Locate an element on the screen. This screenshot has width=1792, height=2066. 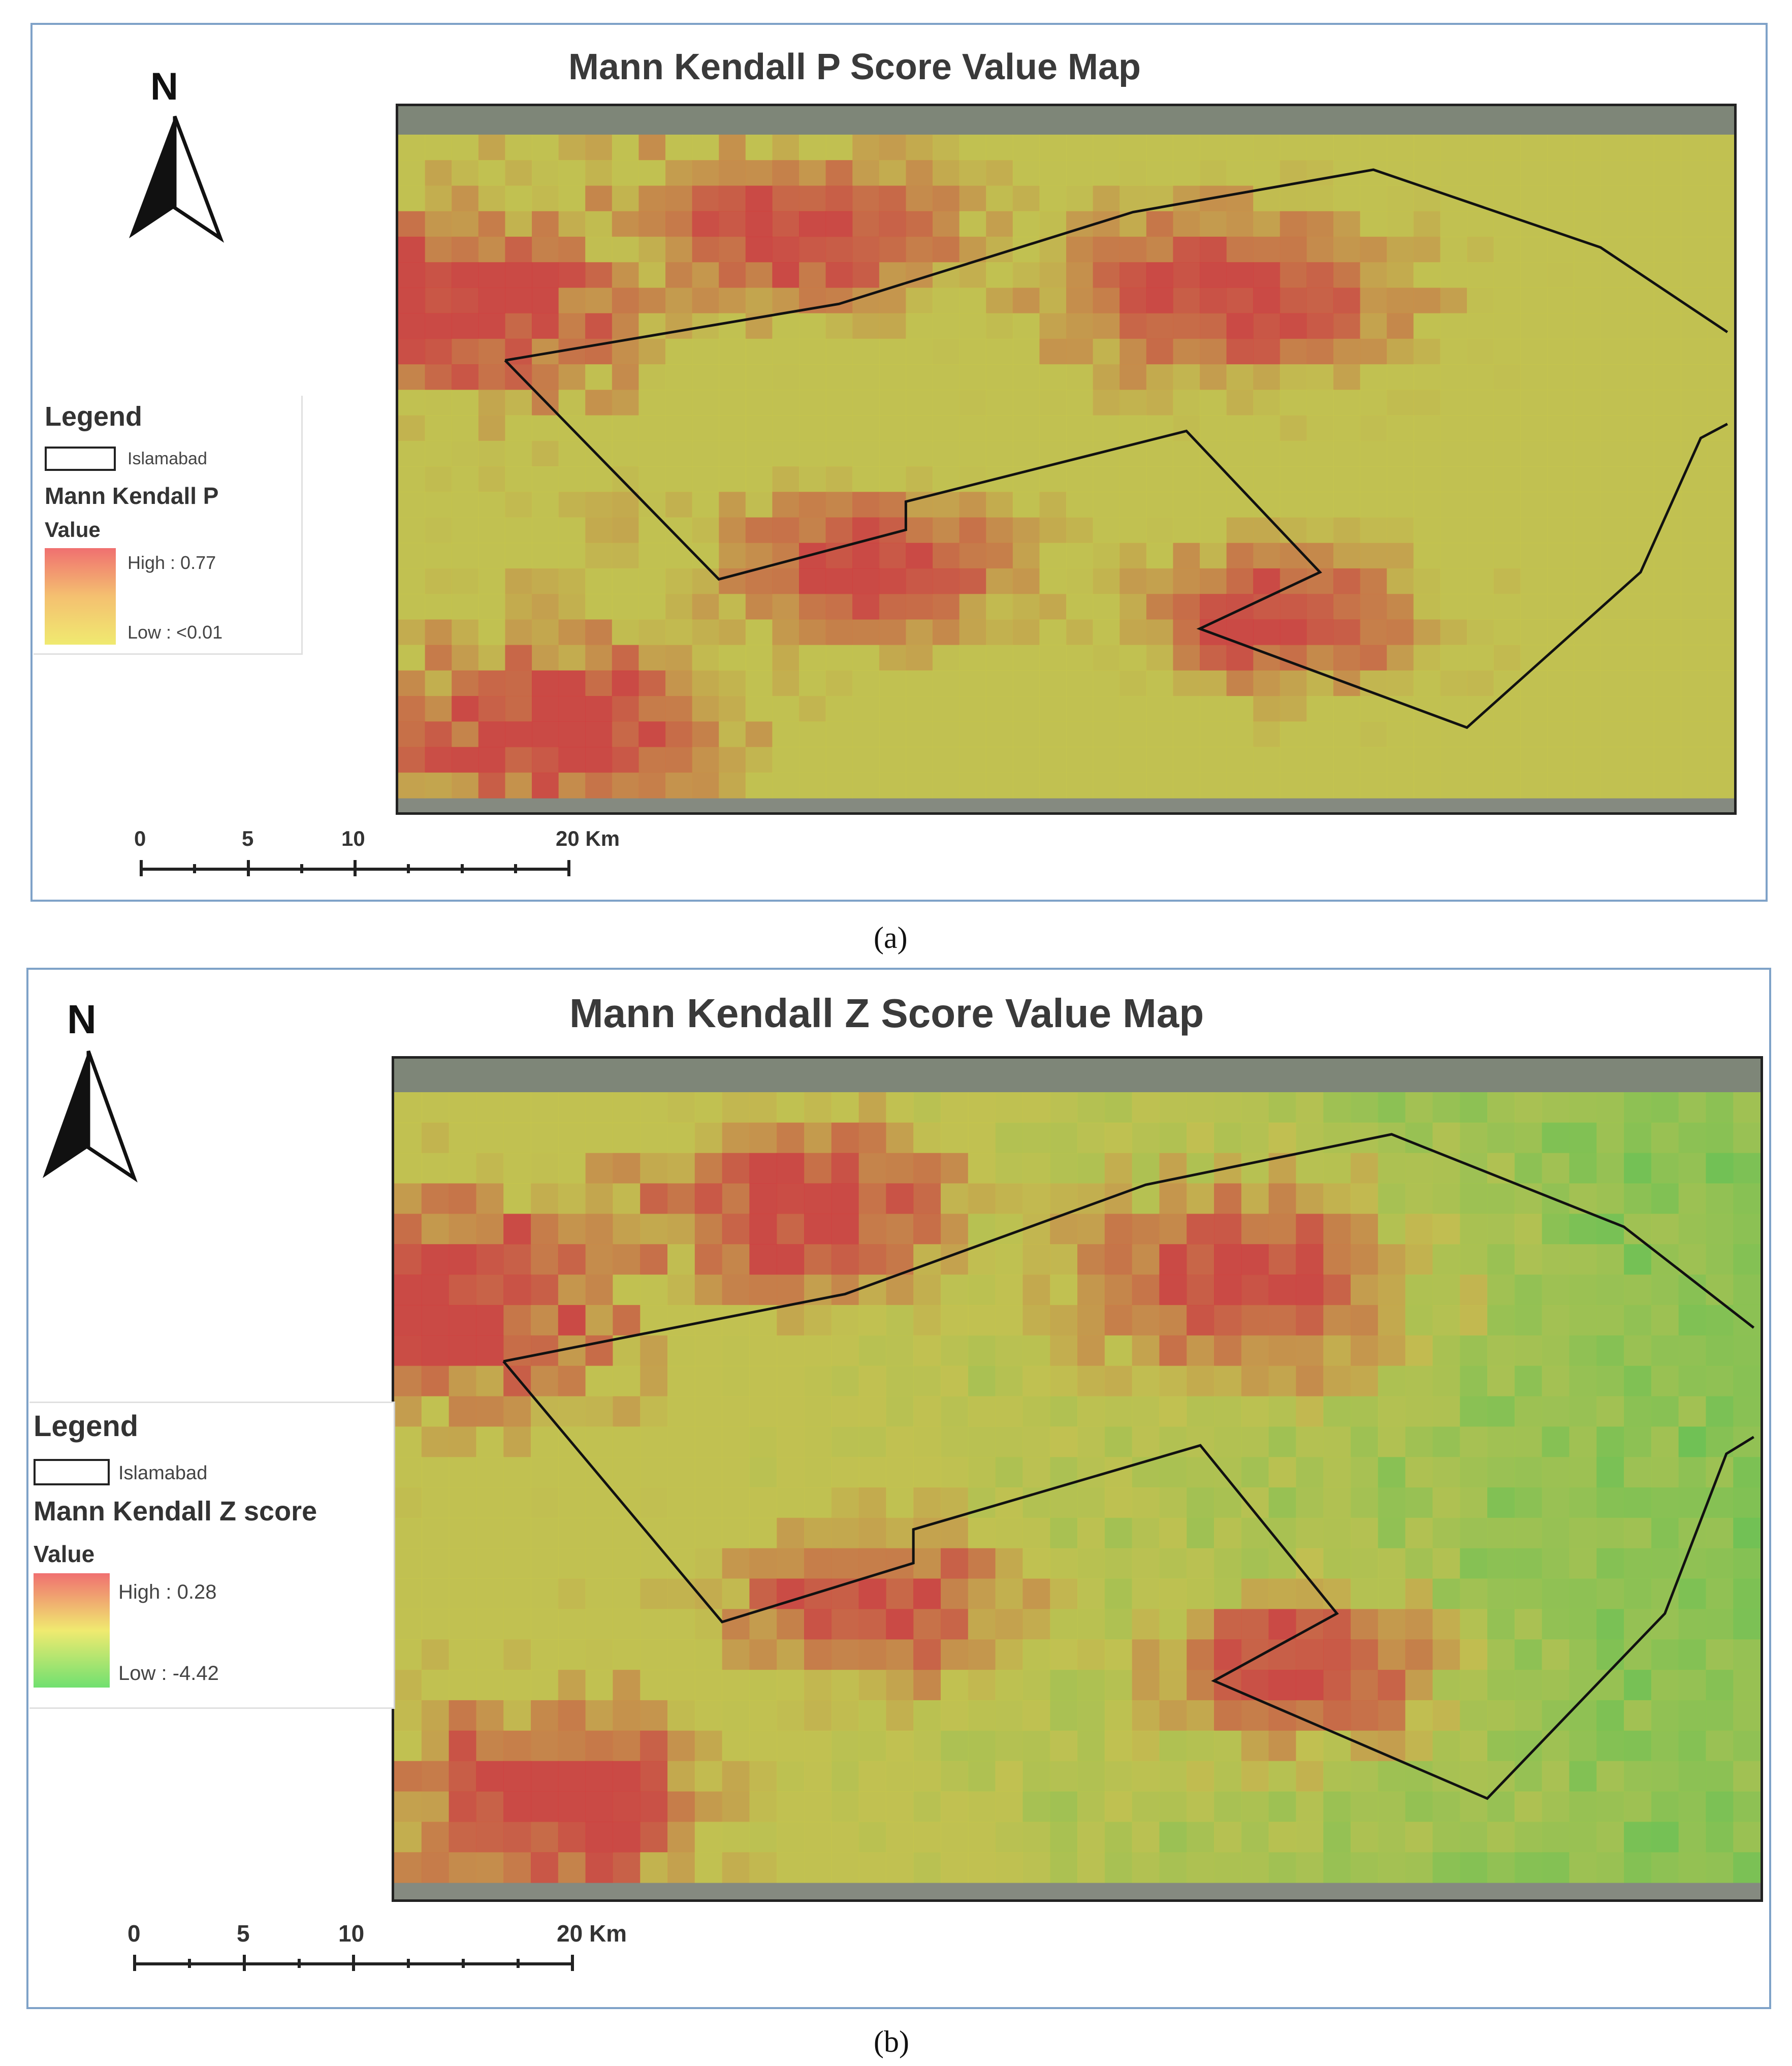
caption-b: (b) is located at coordinates (891, 2042).